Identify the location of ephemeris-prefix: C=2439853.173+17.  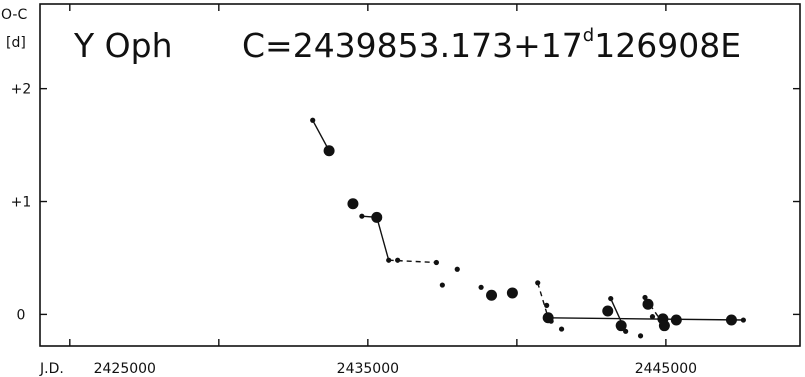
(412, 45).